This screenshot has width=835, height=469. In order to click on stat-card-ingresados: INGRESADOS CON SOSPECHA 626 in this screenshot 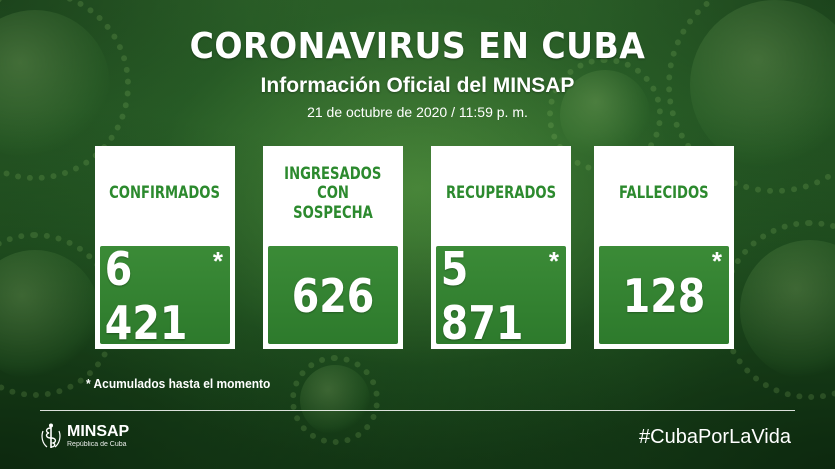, I will do `click(333, 247)`.